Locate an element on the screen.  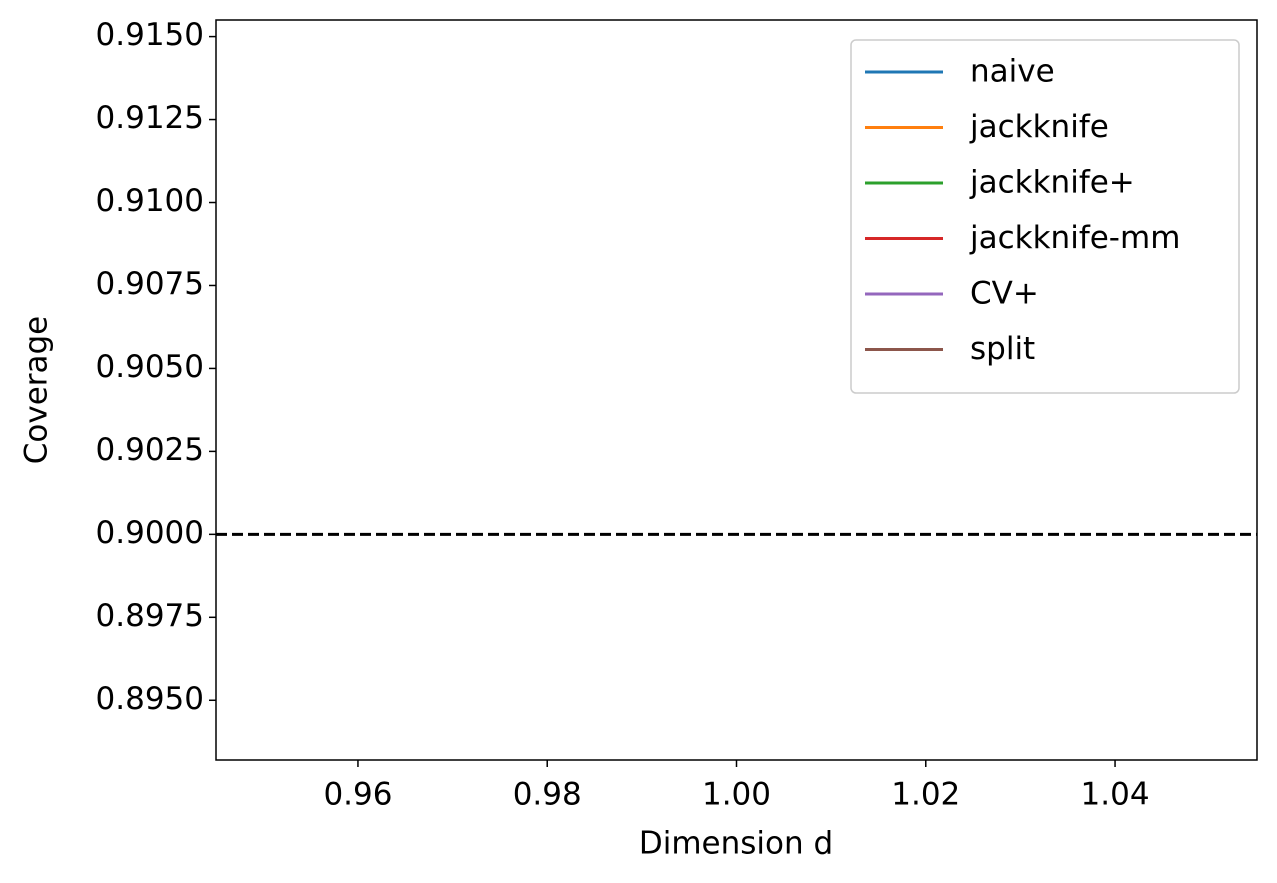
y-tick-label: 0.8950 is located at coordinates (150, 699).